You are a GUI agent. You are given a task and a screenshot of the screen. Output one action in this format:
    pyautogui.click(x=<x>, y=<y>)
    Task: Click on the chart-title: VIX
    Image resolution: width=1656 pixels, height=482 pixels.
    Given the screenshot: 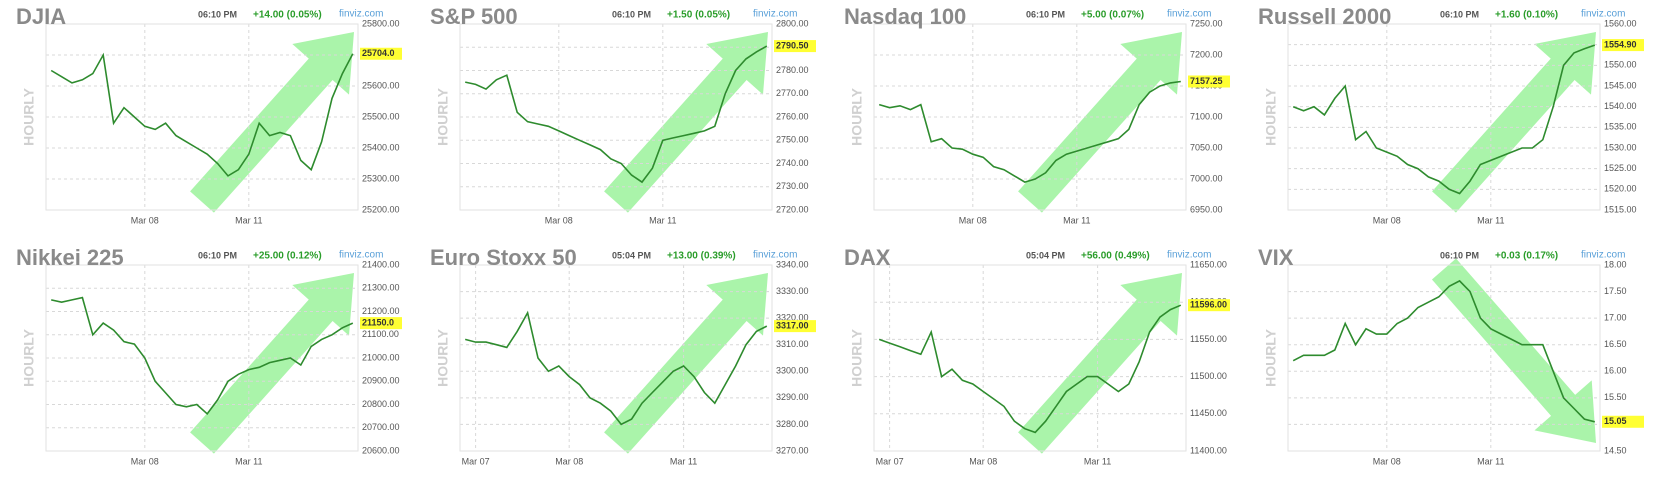 What is the action you would take?
    pyautogui.click(x=1276, y=257)
    